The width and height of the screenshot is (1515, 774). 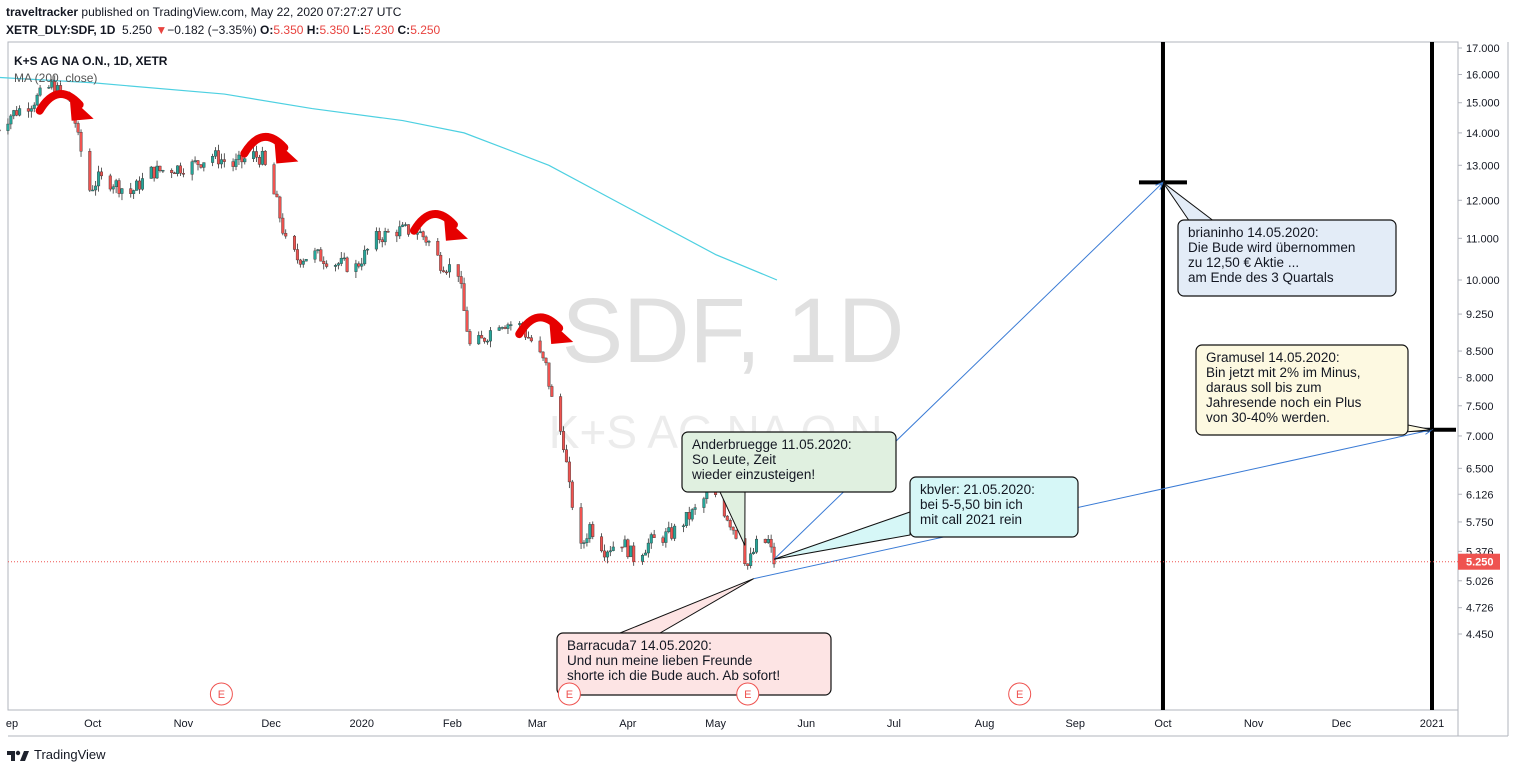 What do you see at coordinates (56, 754) in the screenshot?
I see `footer-brand: TradingView` at bounding box center [56, 754].